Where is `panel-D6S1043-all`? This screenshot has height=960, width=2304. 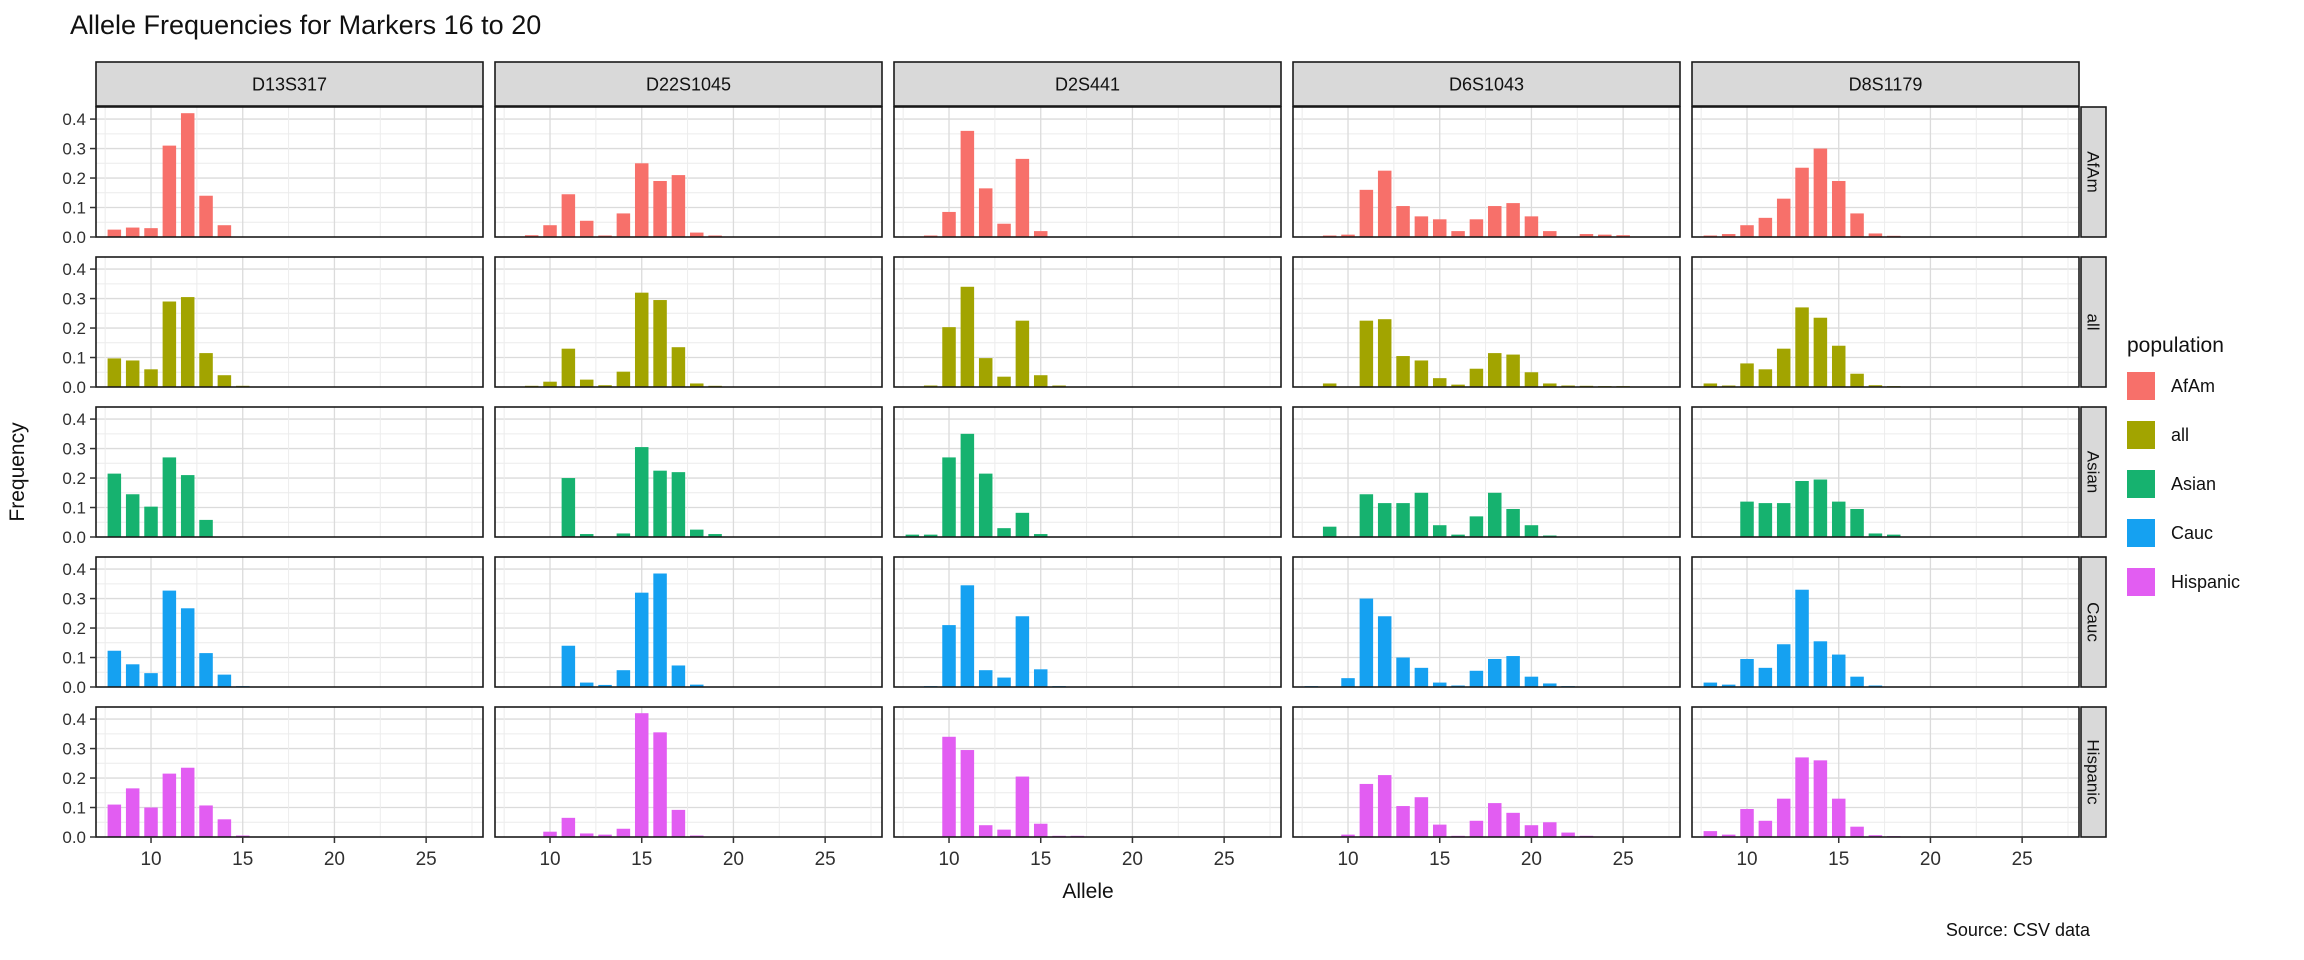
panel-D6S1043-all is located at coordinates (1486, 322).